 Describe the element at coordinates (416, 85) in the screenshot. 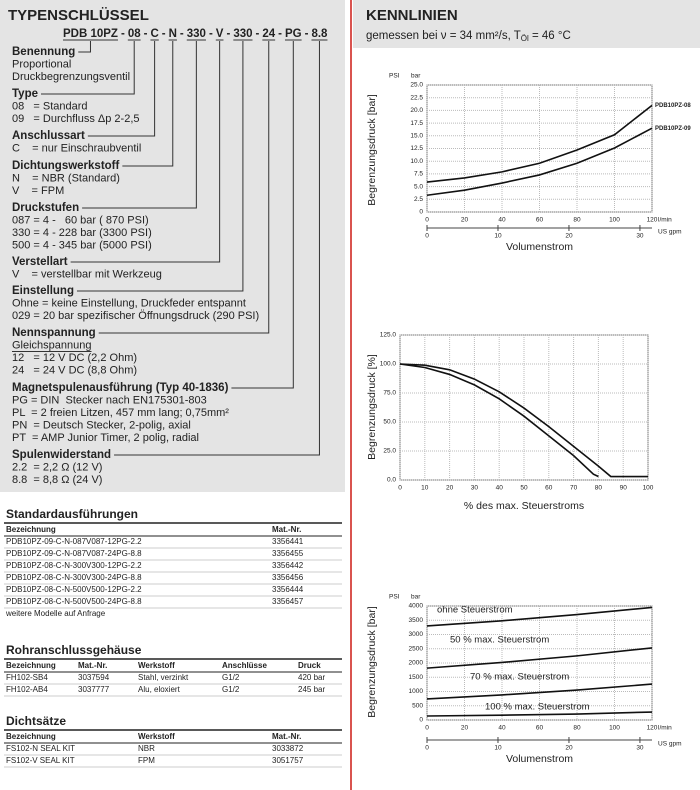

I see `y-tick-label: 25.0` at that location.